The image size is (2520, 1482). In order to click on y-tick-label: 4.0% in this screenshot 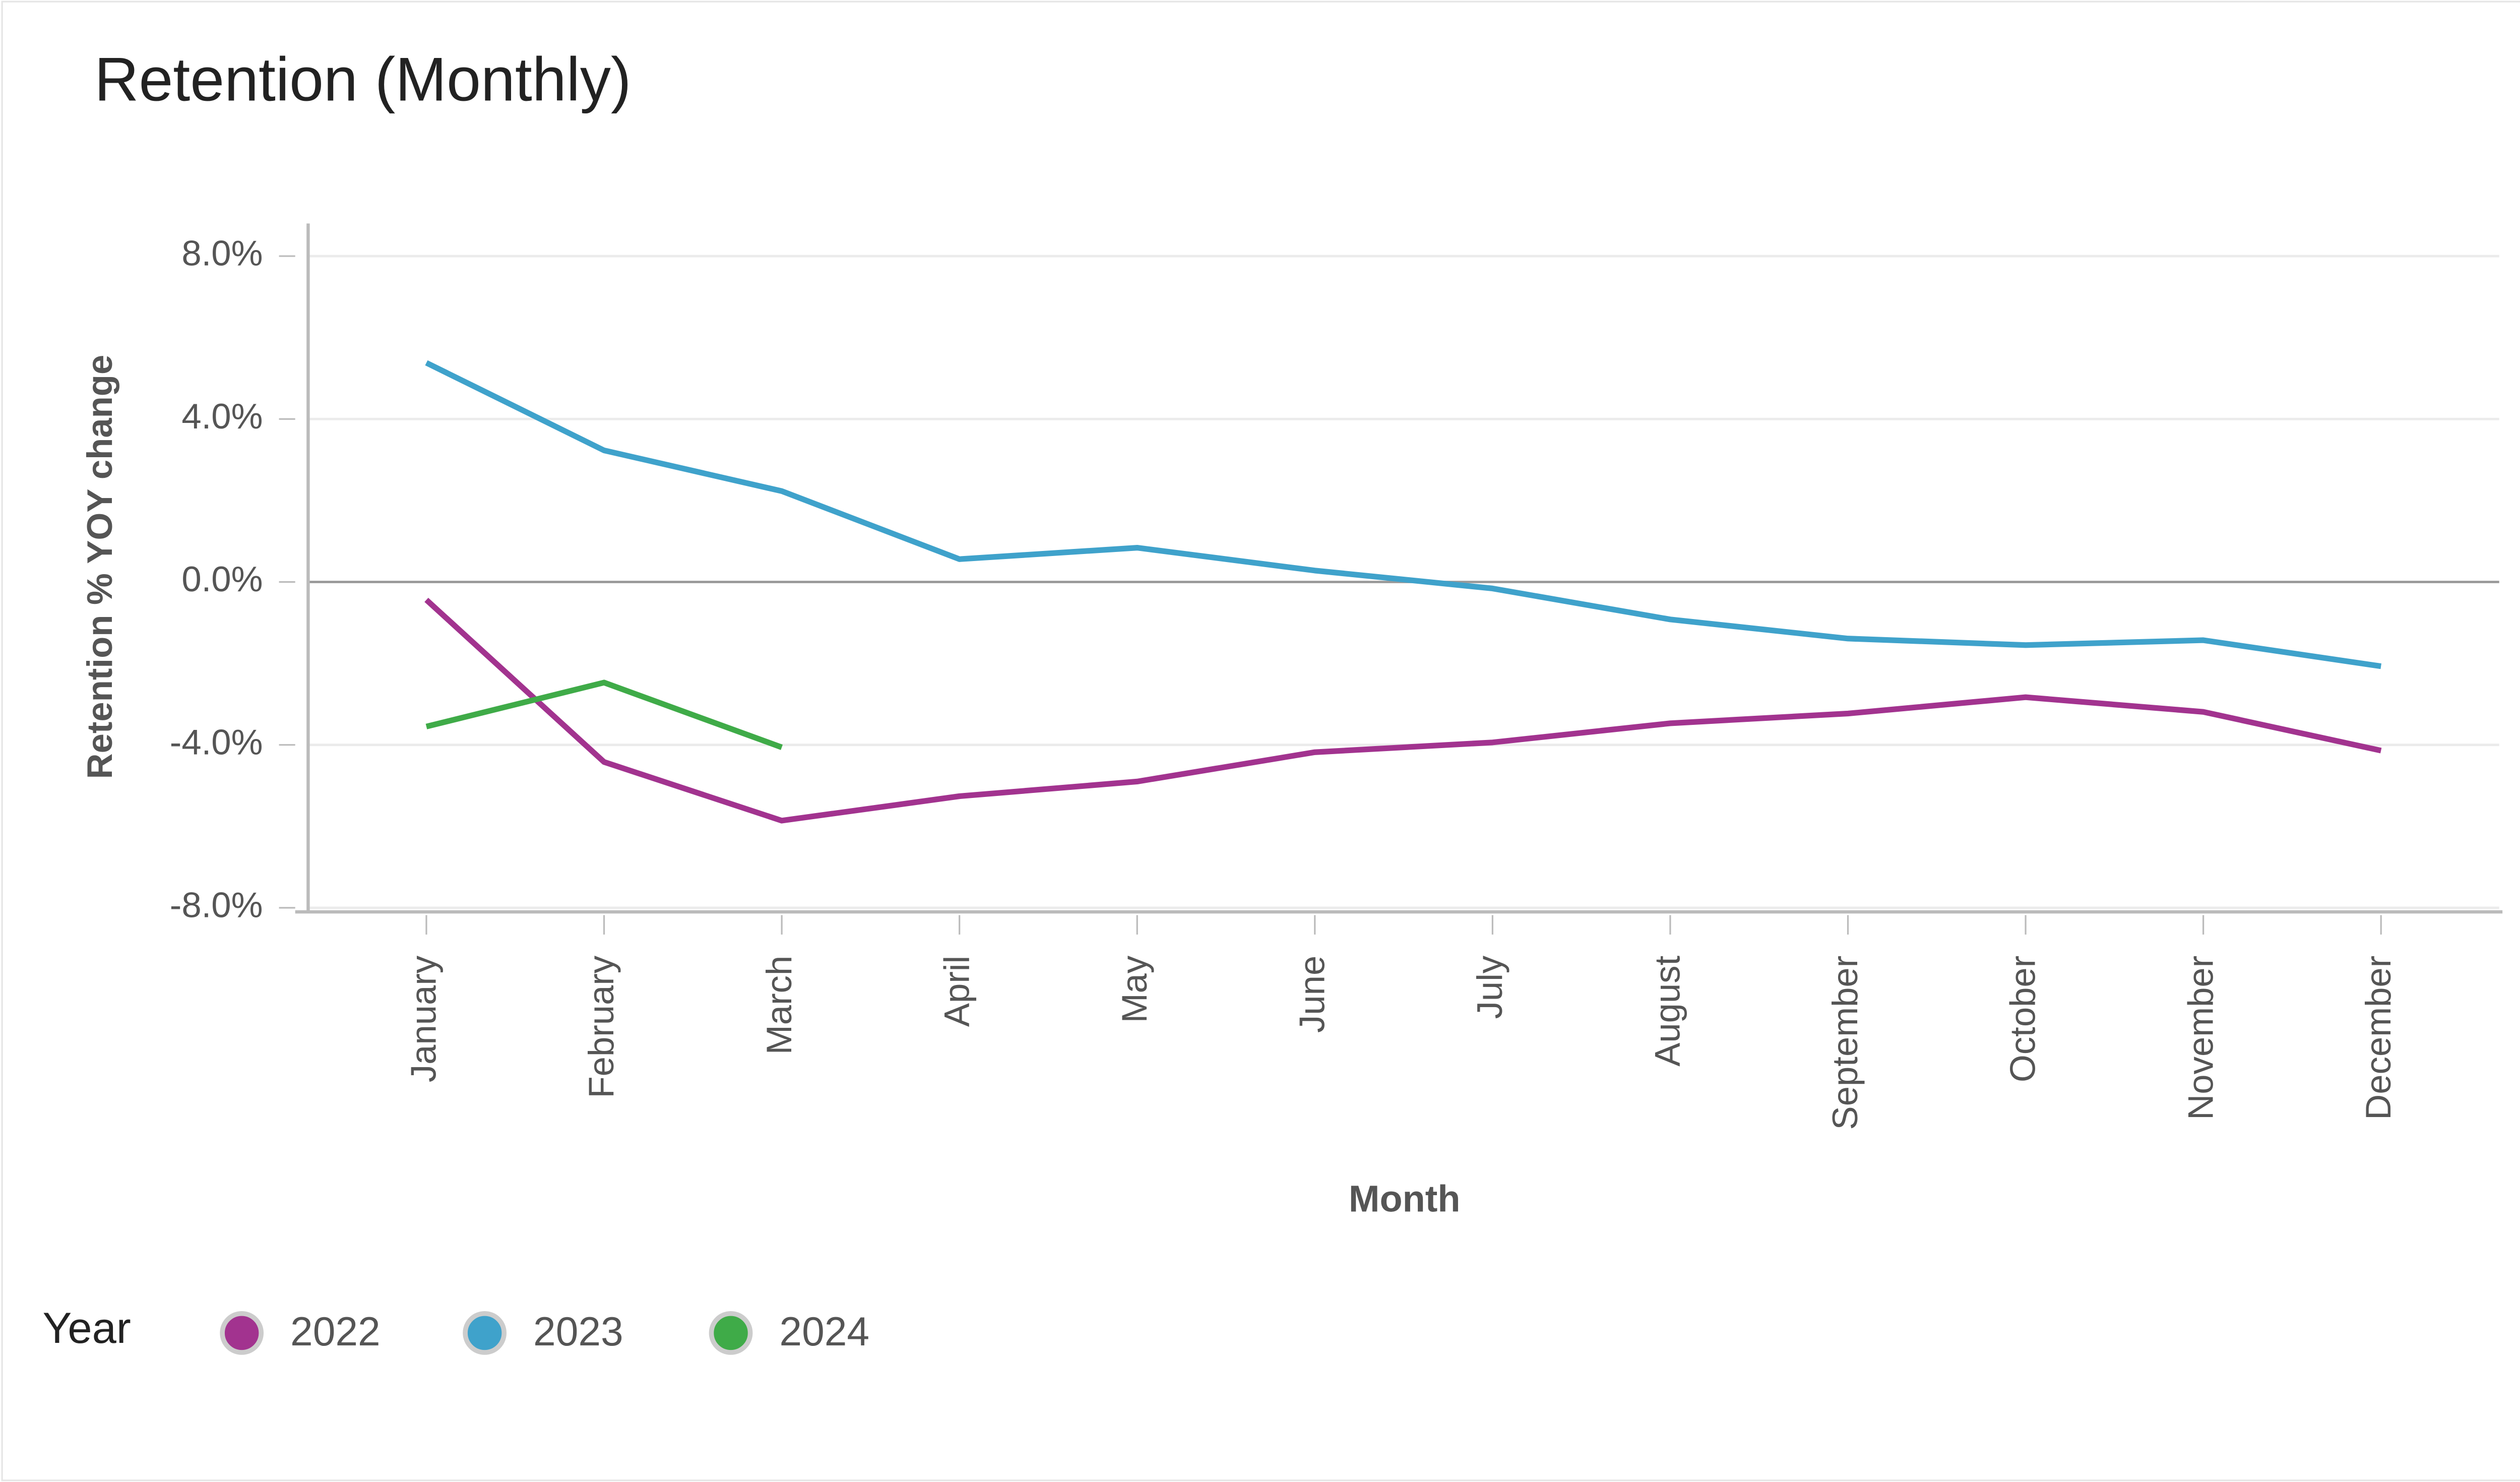, I will do `click(222, 416)`.